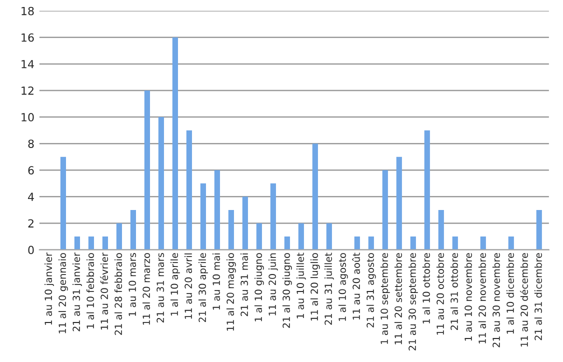  Describe the element at coordinates (413, 301) in the screenshot. I see `x-tick-label: 21 au 30 septembre` at that location.